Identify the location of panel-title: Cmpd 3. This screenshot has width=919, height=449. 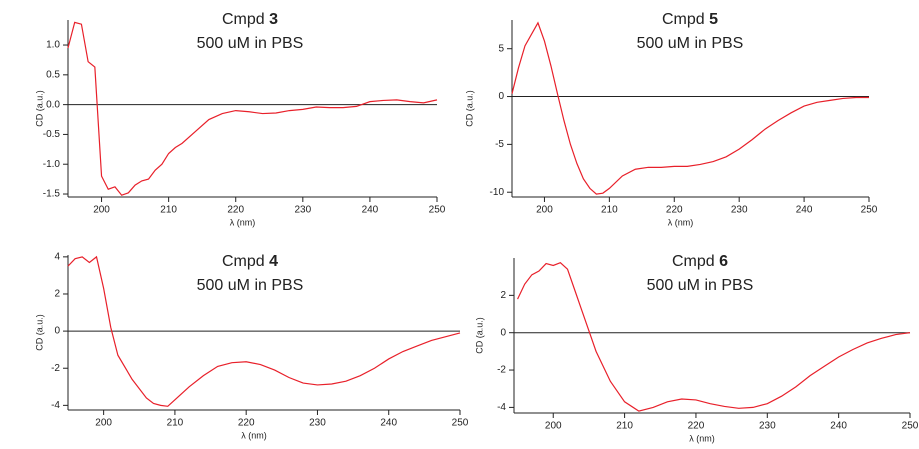
(250, 19).